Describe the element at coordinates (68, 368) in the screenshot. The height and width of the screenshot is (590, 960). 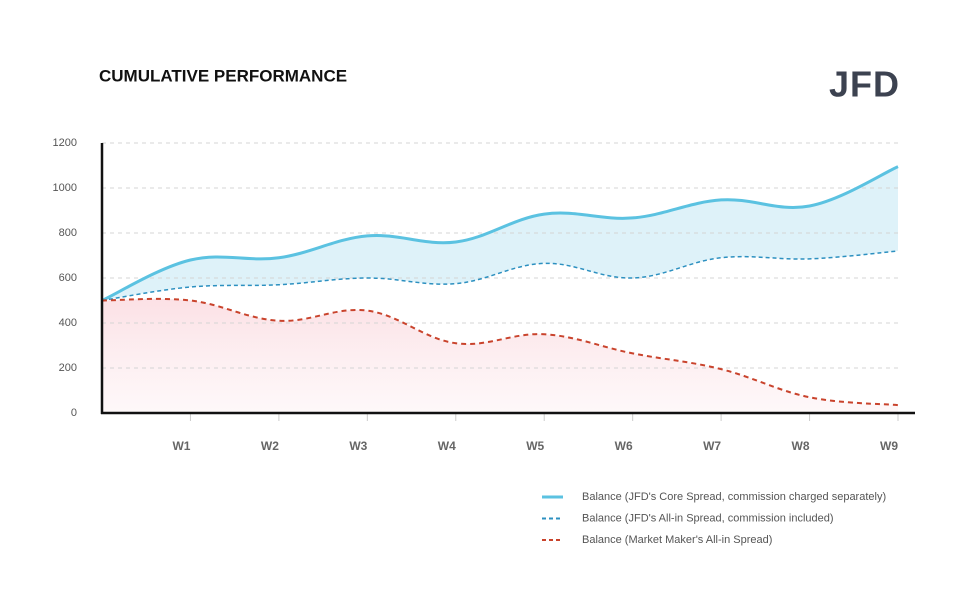
I see `y-tick-label: 200` at that location.